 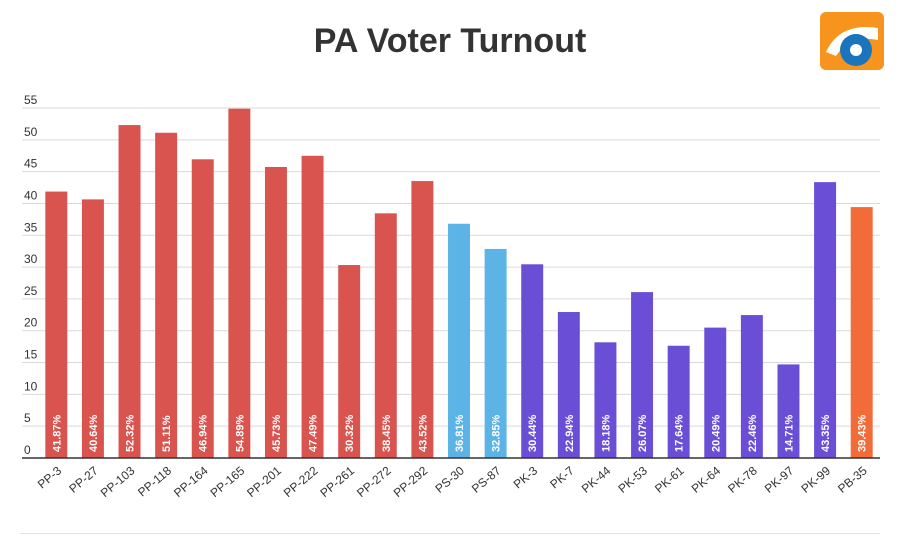 What do you see at coordinates (31, 132) in the screenshot?
I see `y-tick-label: 50` at bounding box center [31, 132].